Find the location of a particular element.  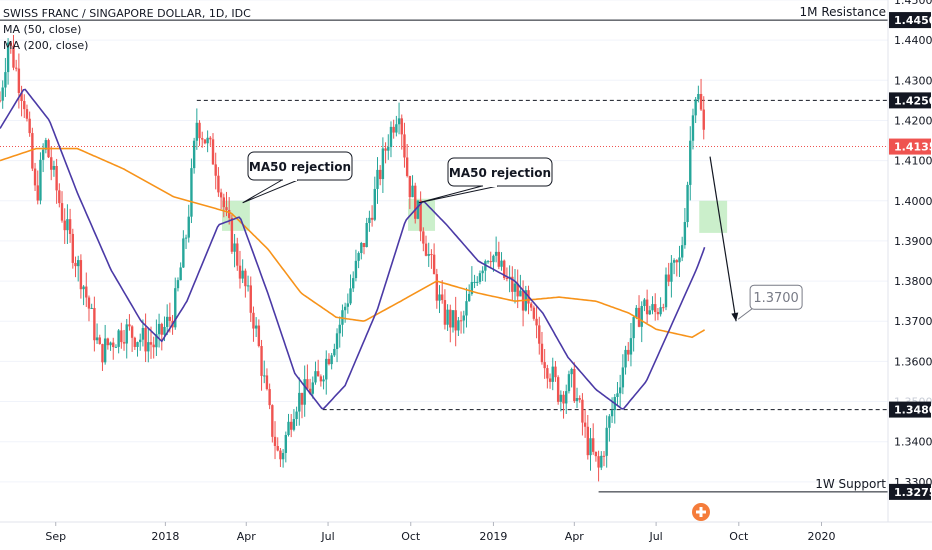

projection-label-box is located at coordinates (776, 297).